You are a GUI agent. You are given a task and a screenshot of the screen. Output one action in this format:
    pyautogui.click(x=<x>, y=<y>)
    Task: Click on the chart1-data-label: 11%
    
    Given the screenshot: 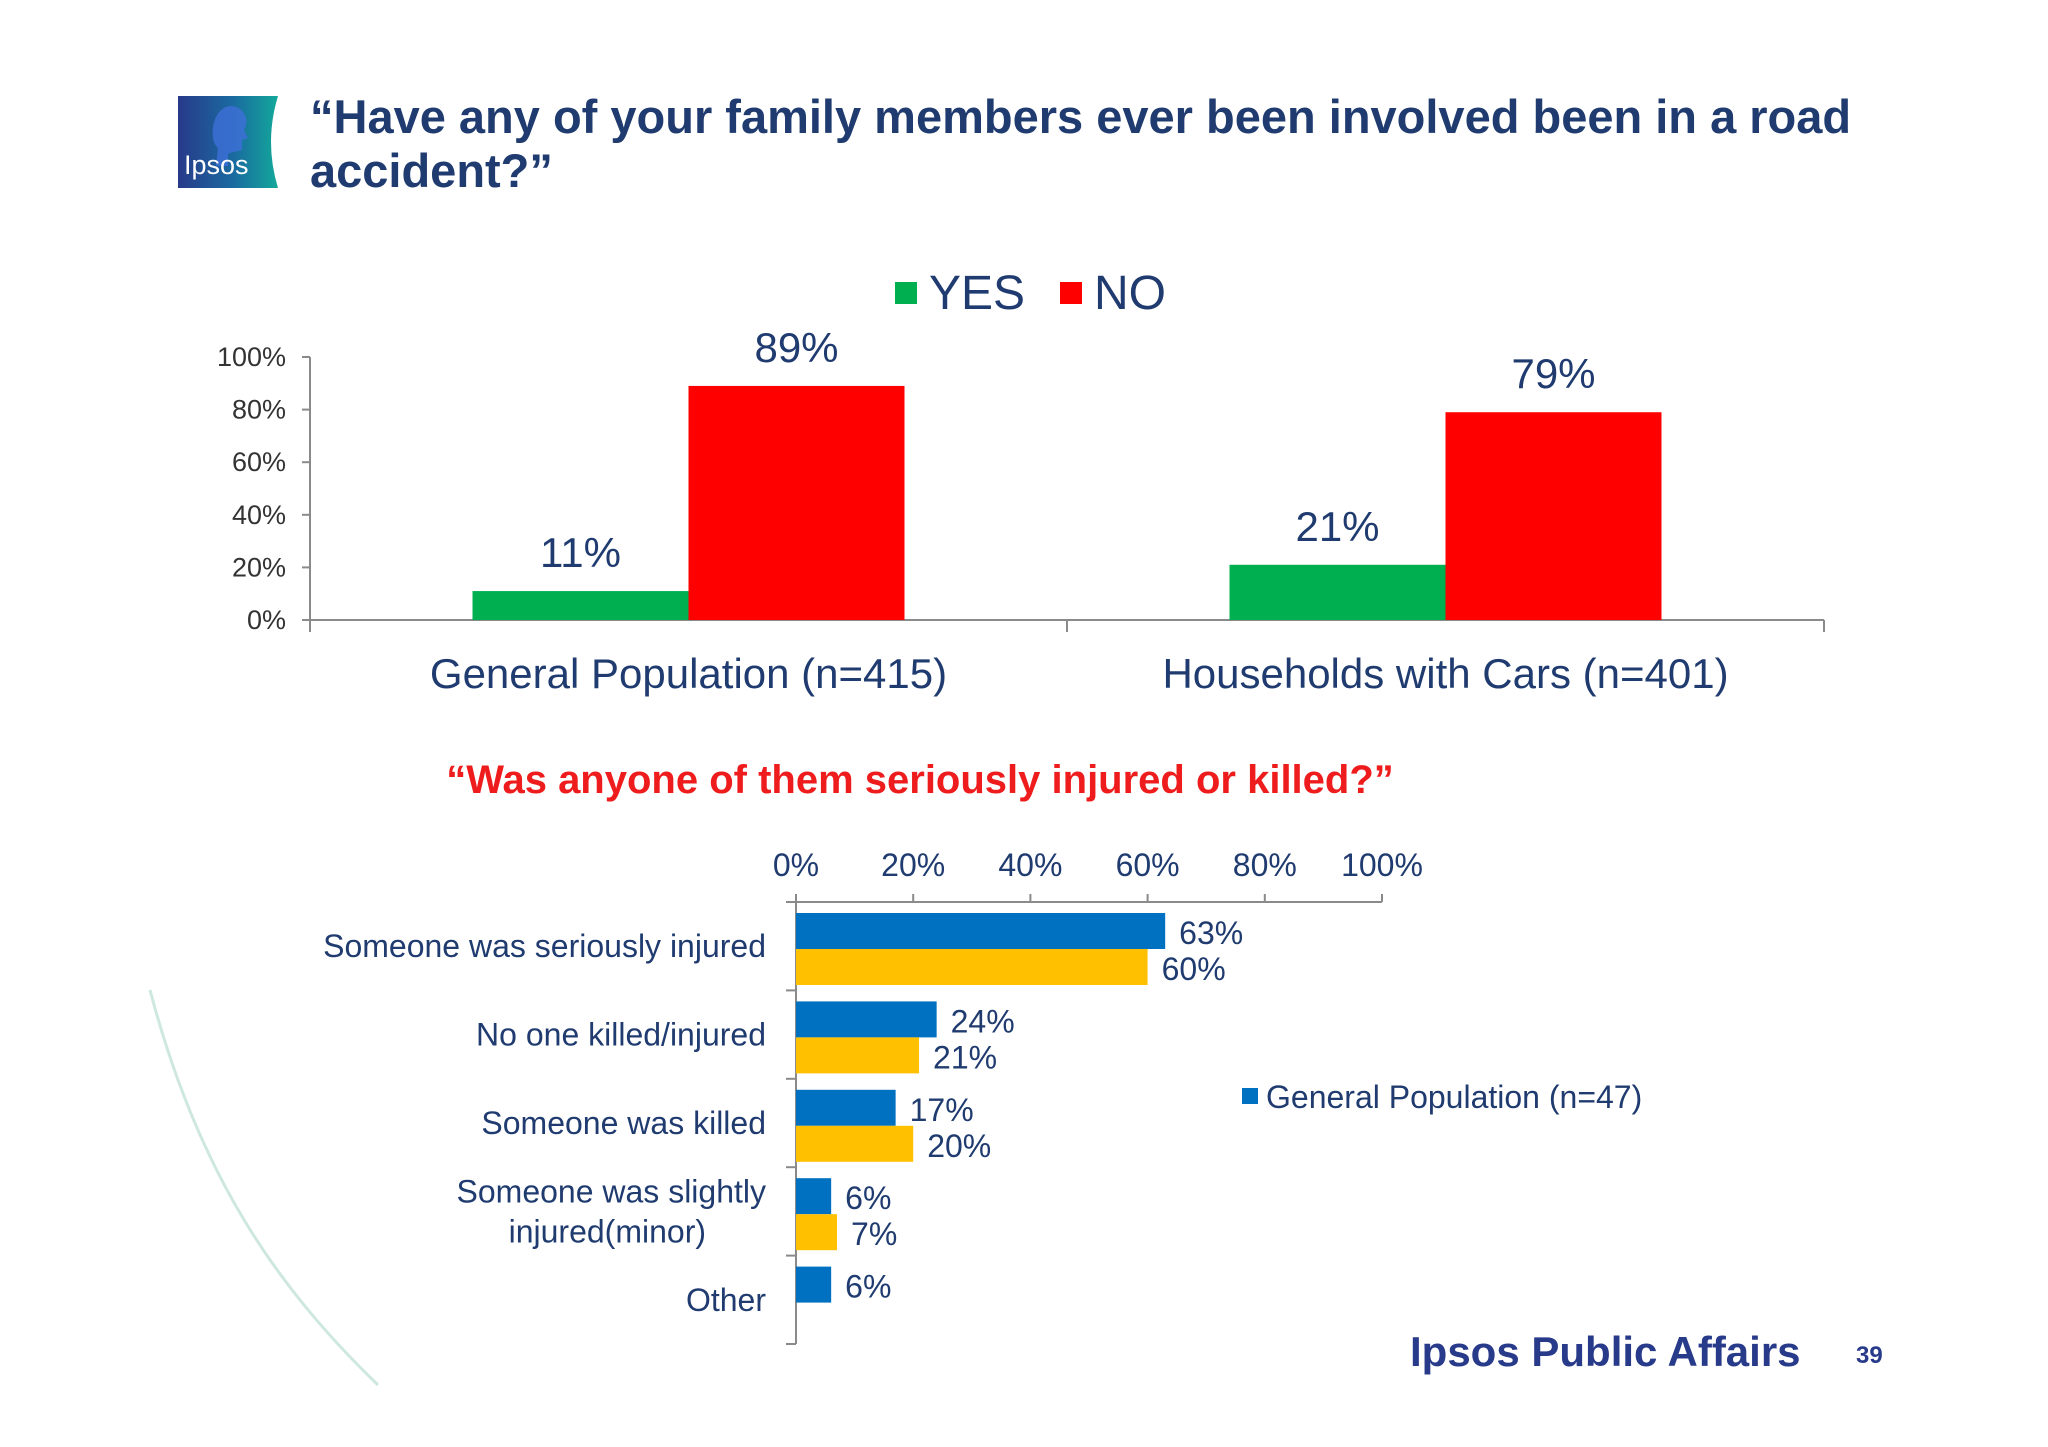 What is the action you would take?
    pyautogui.click(x=580, y=552)
    